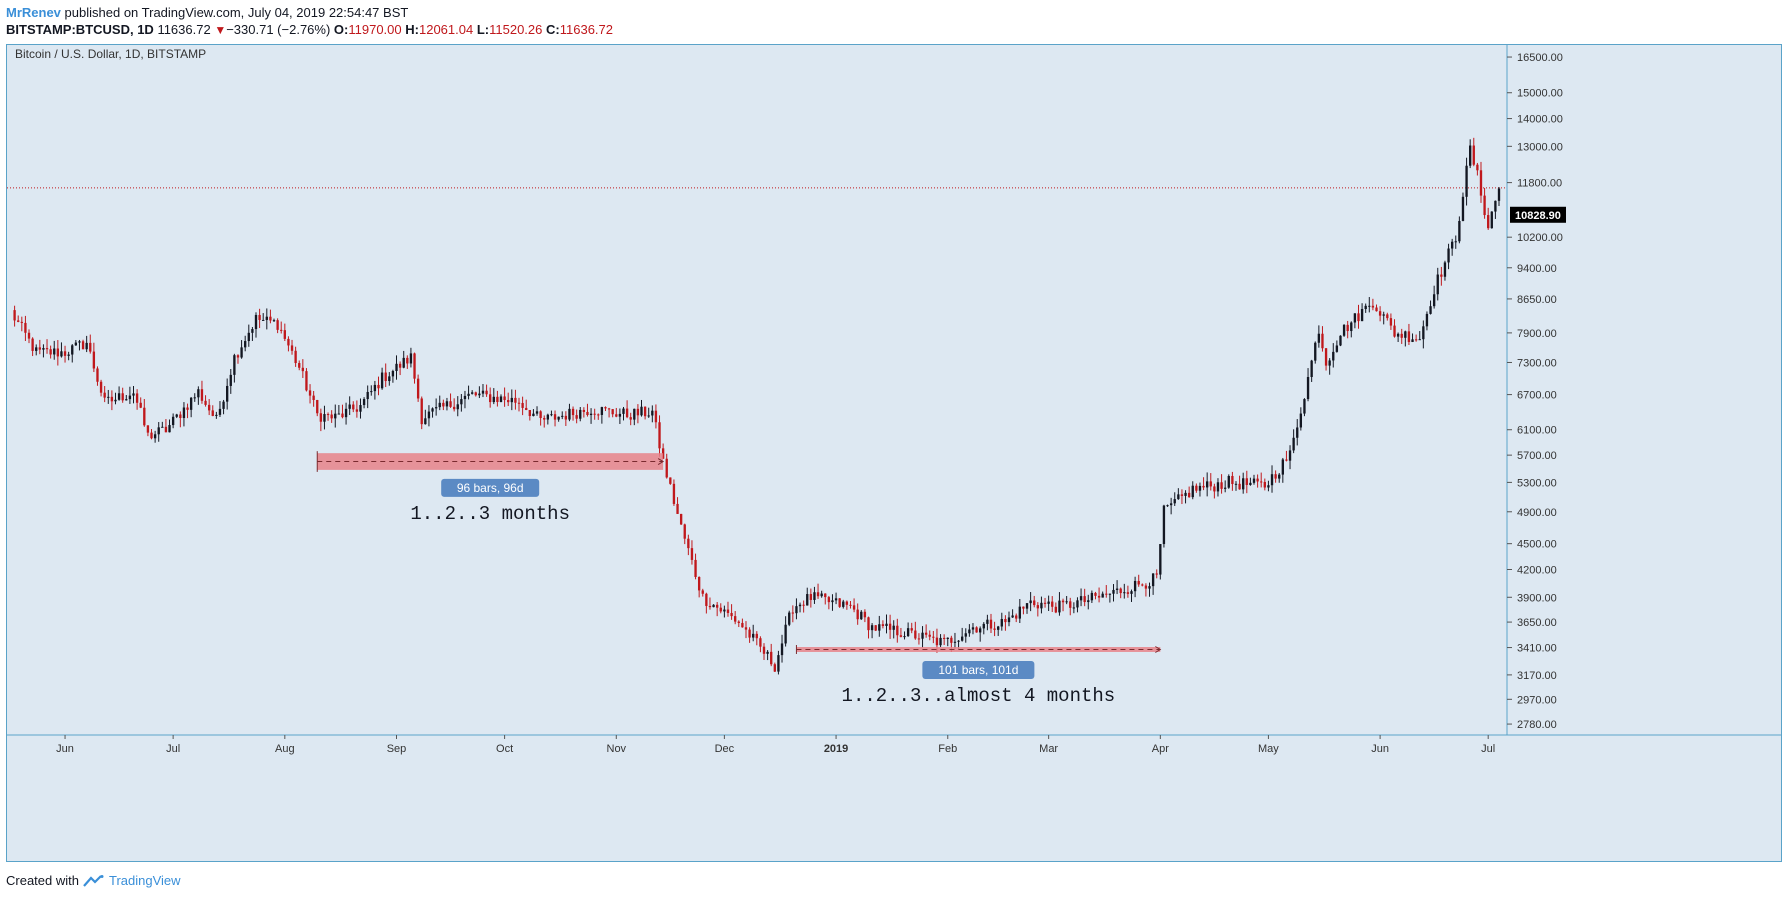 The height and width of the screenshot is (899, 1788). Describe the element at coordinates (1537, 598) in the screenshot. I see `y-tick-label: 3900.00` at that location.